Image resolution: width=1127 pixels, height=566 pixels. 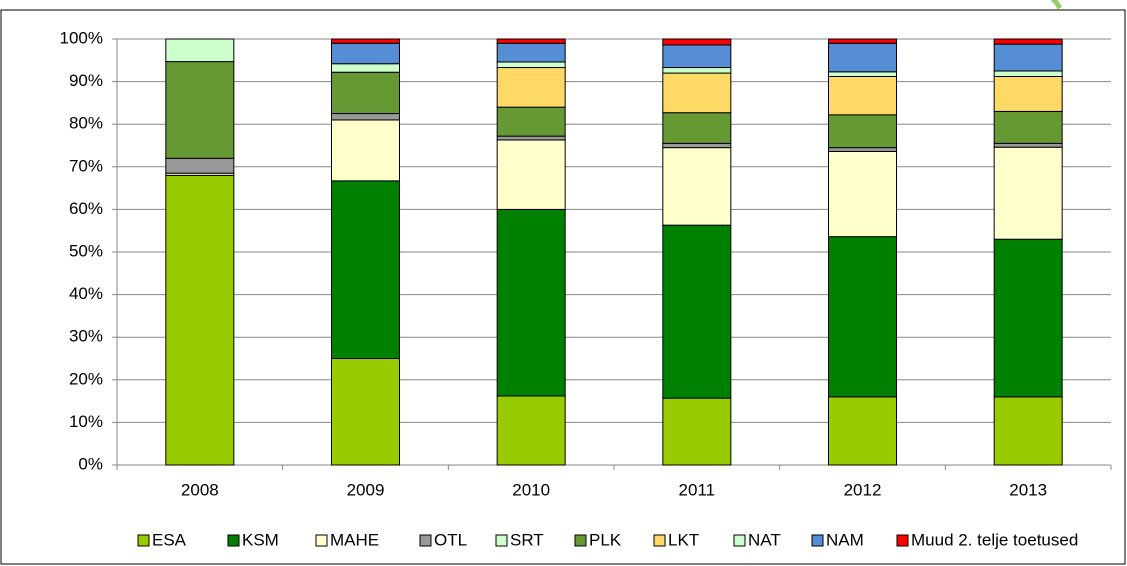 I want to click on y-tick-label: 90%, so click(x=86, y=80).